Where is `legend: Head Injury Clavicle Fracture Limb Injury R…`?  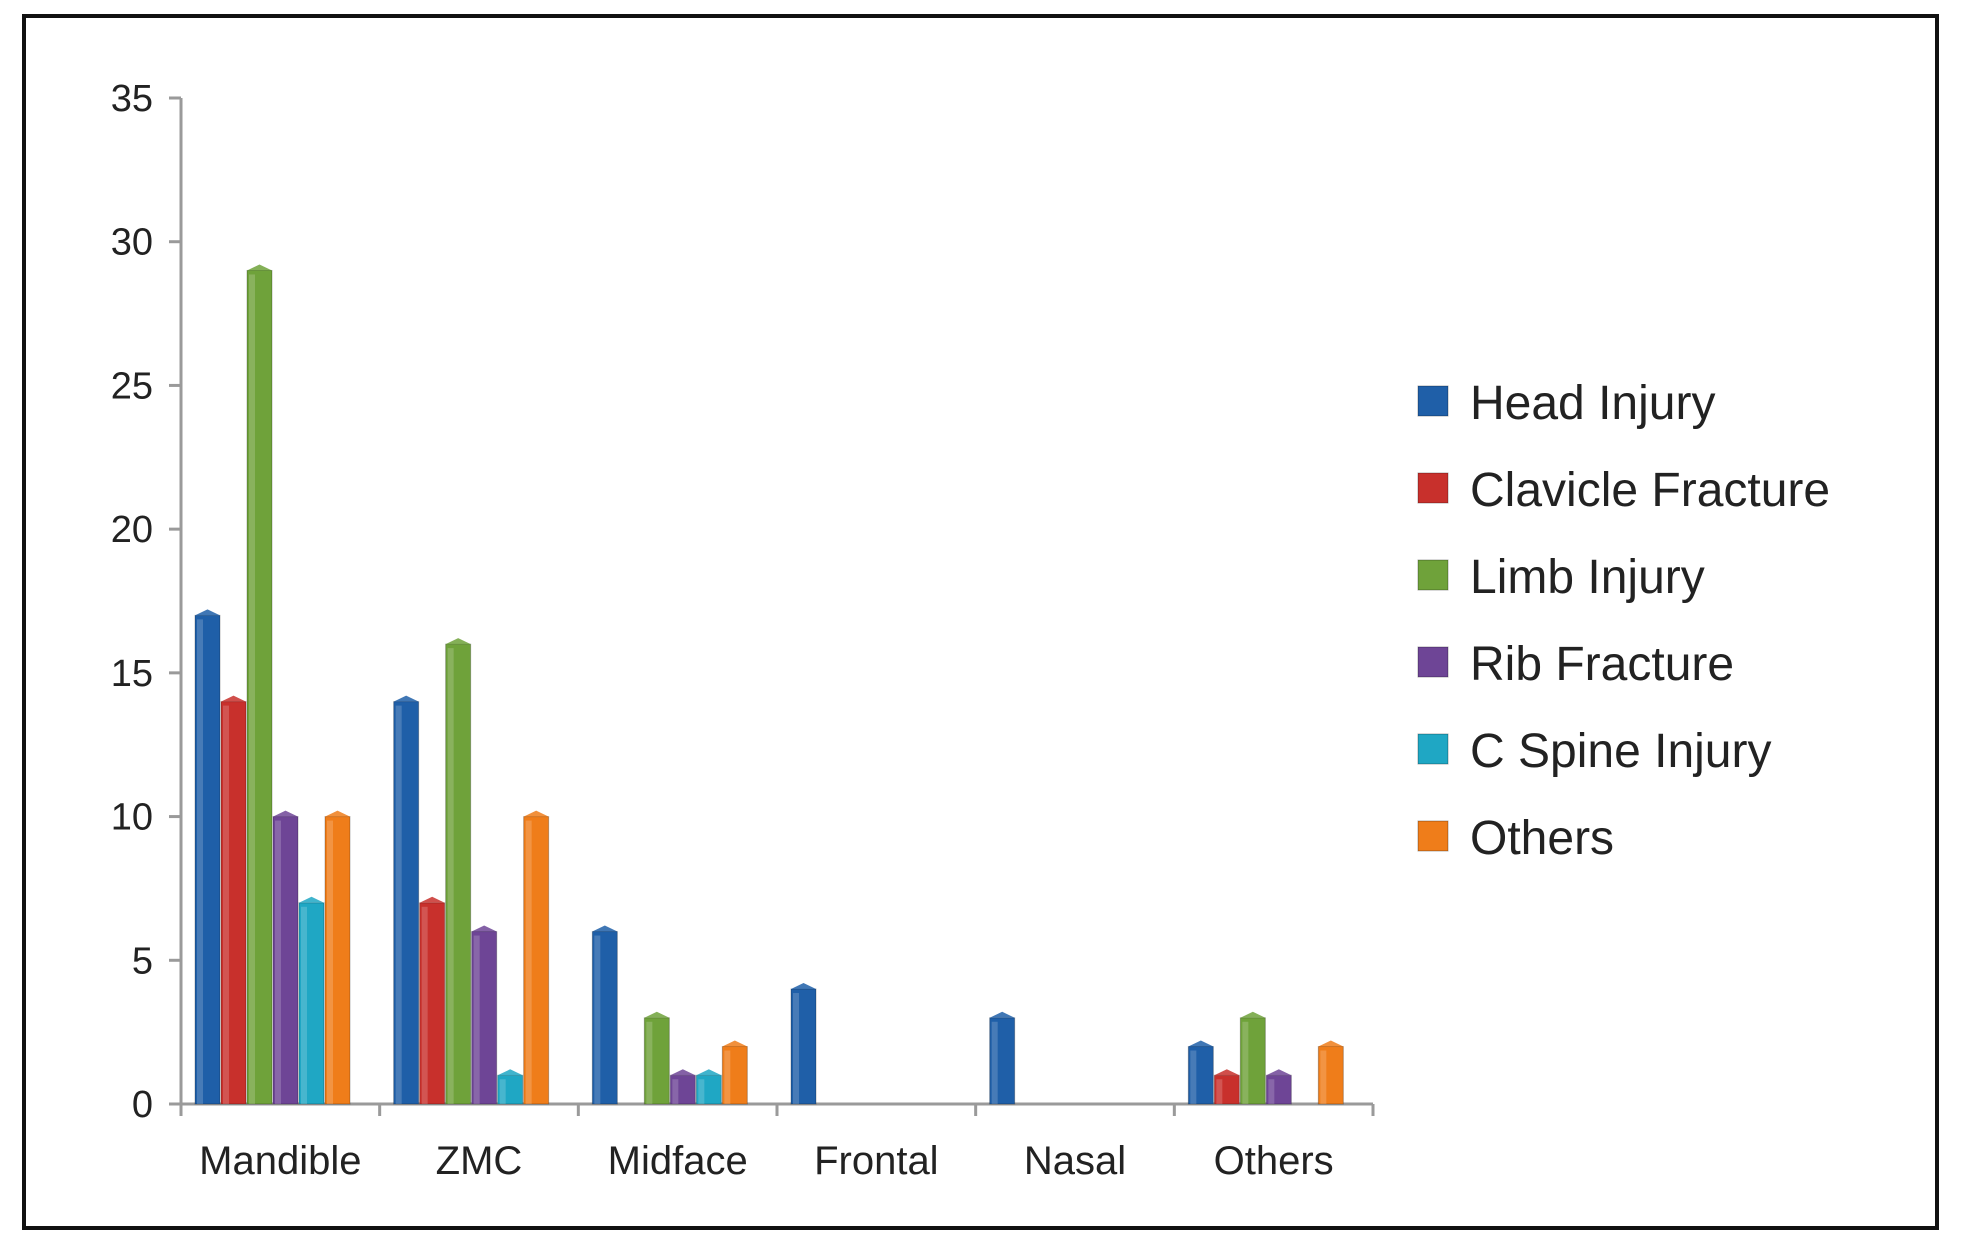 legend: Head Injury Clavicle Fracture Limb Injury R… is located at coordinates (1623, 621).